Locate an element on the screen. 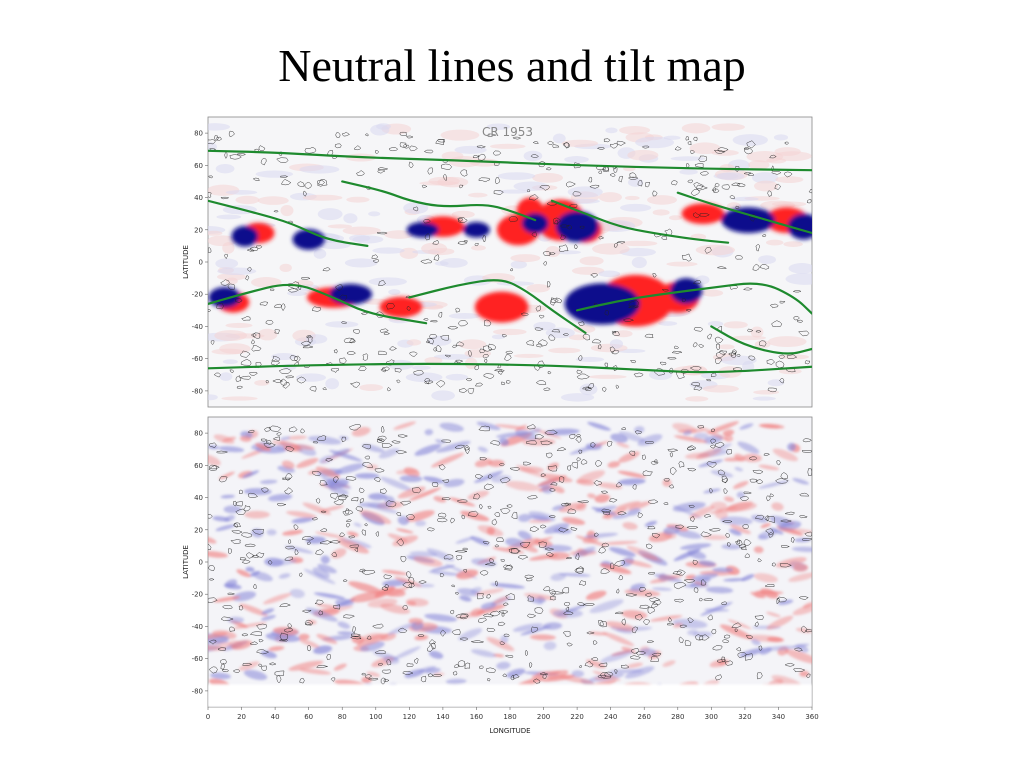 The width and height of the screenshot is (1024, 768). y-tick-label: -40 is located at coordinates (197, 327).